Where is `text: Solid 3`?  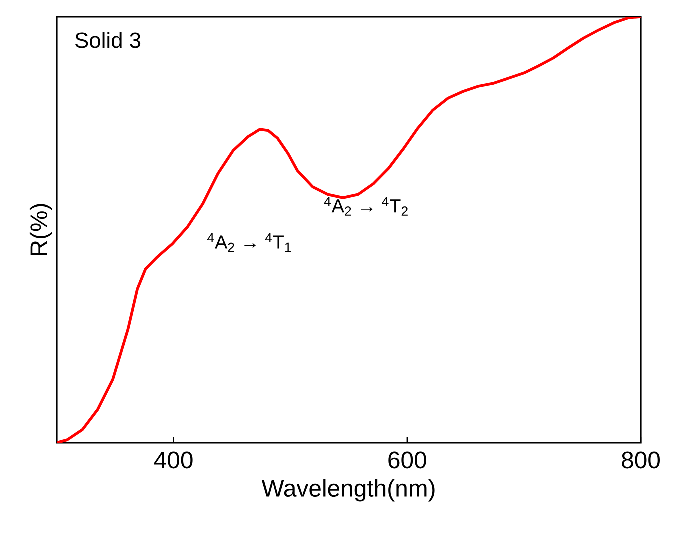
text: Solid 3 is located at coordinates (108, 40).